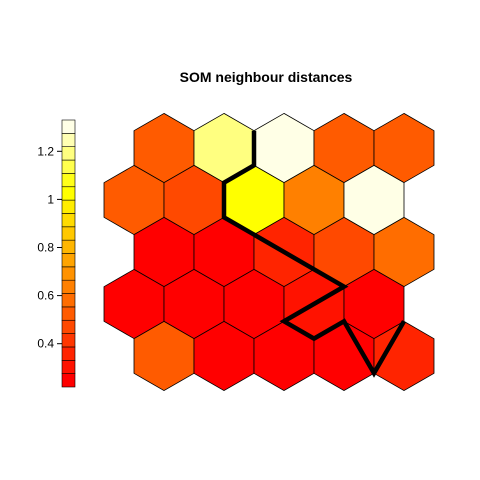 This screenshot has height=480, width=480. I want to click on chart-title: SOM neighbour distances, so click(266, 77).